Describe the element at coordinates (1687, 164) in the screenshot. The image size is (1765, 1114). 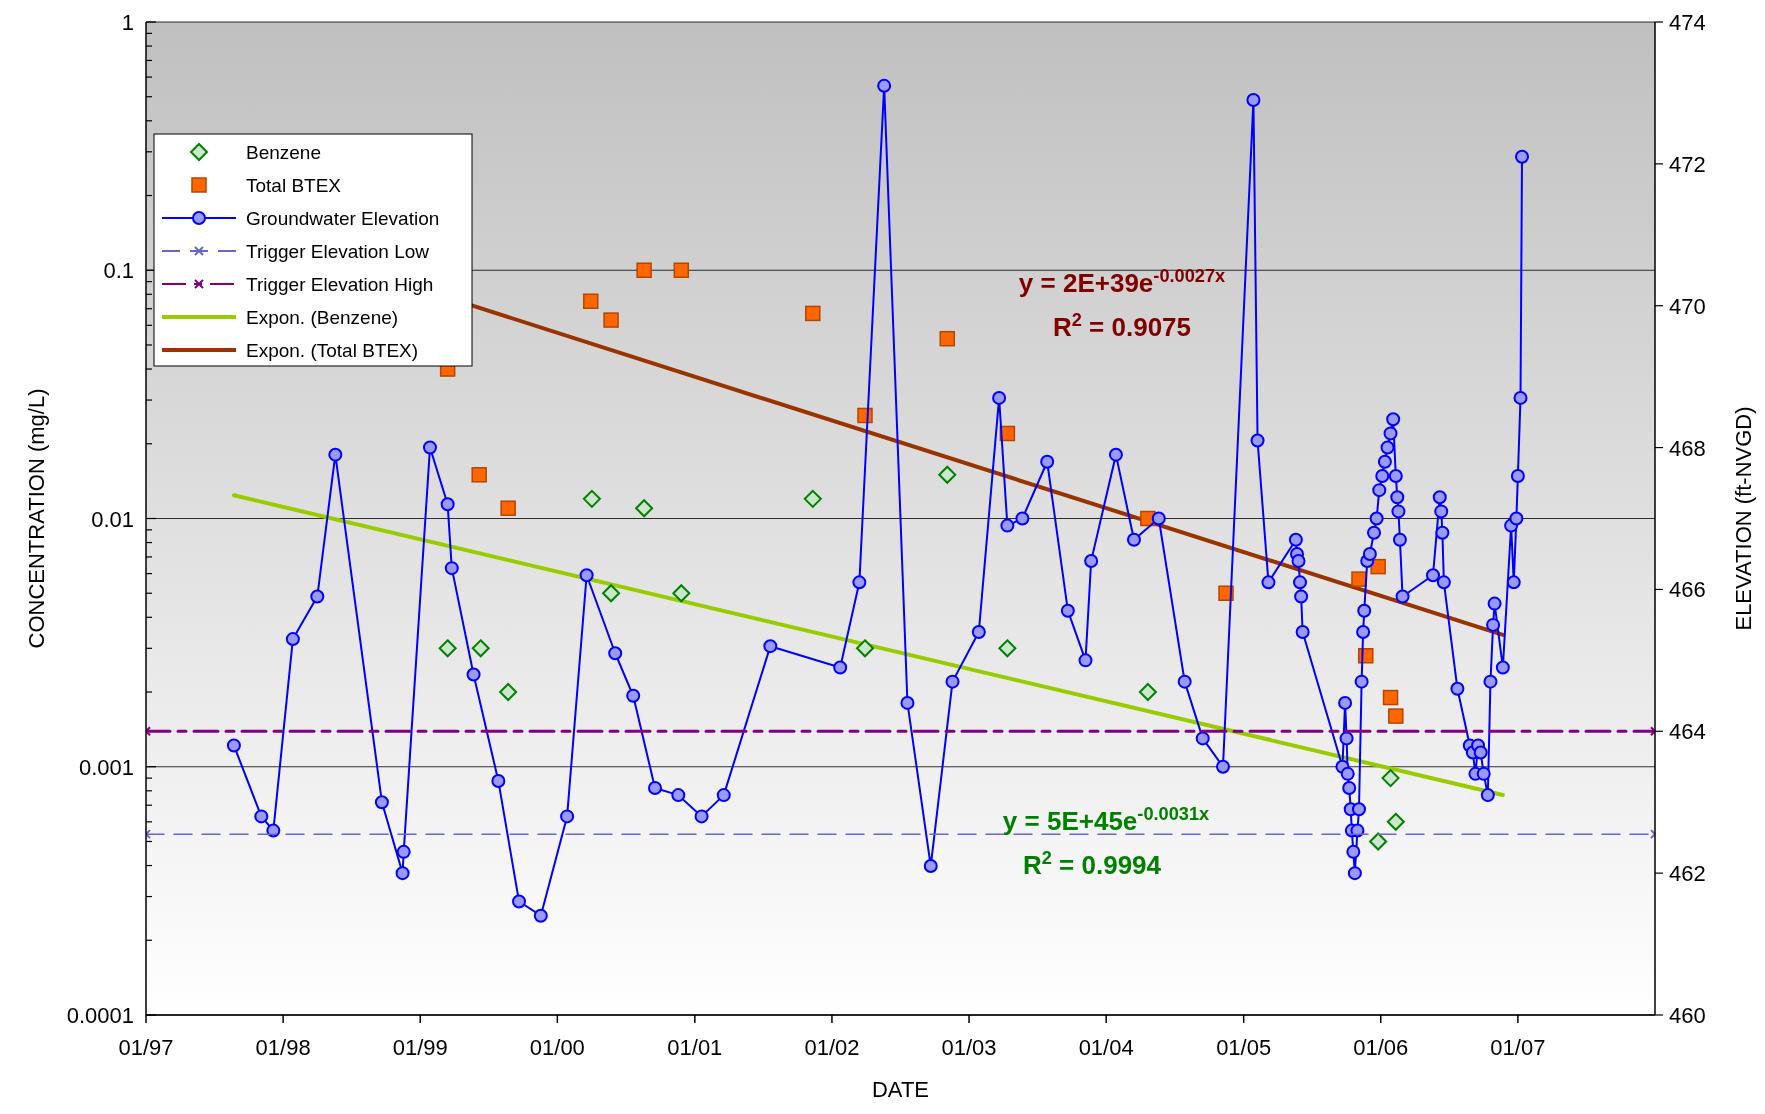
I see `y2-tick-label: 472` at that location.